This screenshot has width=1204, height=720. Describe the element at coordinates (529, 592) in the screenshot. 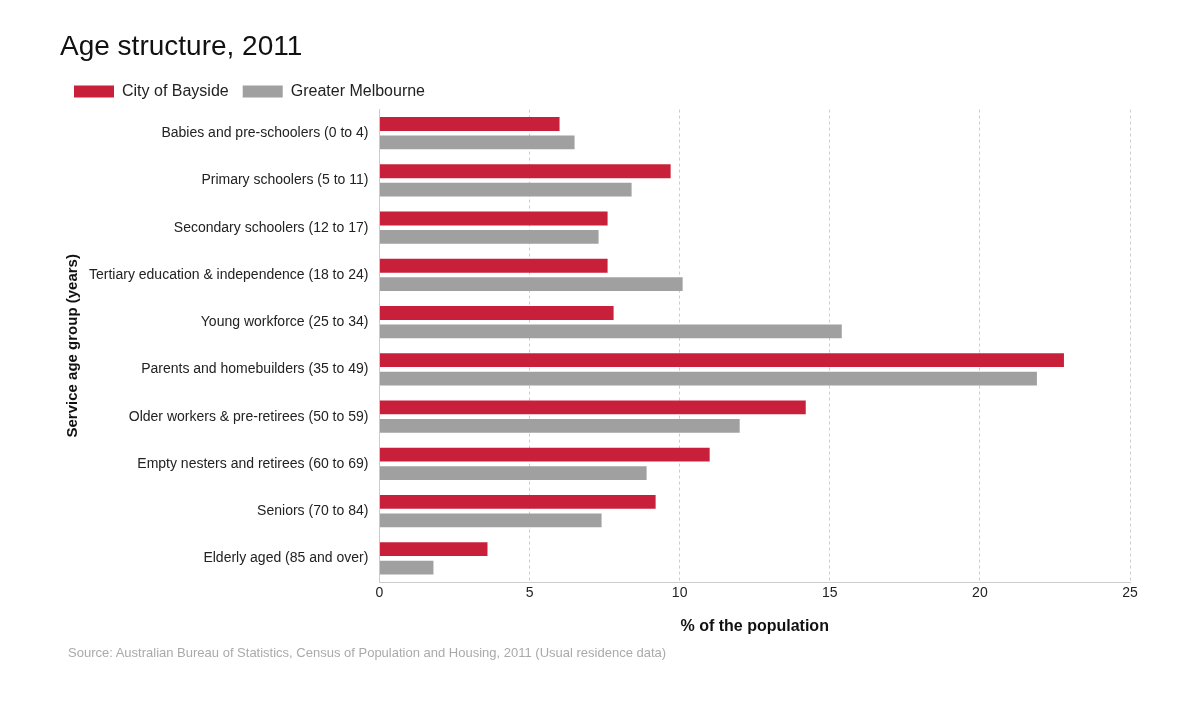

I see `x-tick-label: 5` at that location.